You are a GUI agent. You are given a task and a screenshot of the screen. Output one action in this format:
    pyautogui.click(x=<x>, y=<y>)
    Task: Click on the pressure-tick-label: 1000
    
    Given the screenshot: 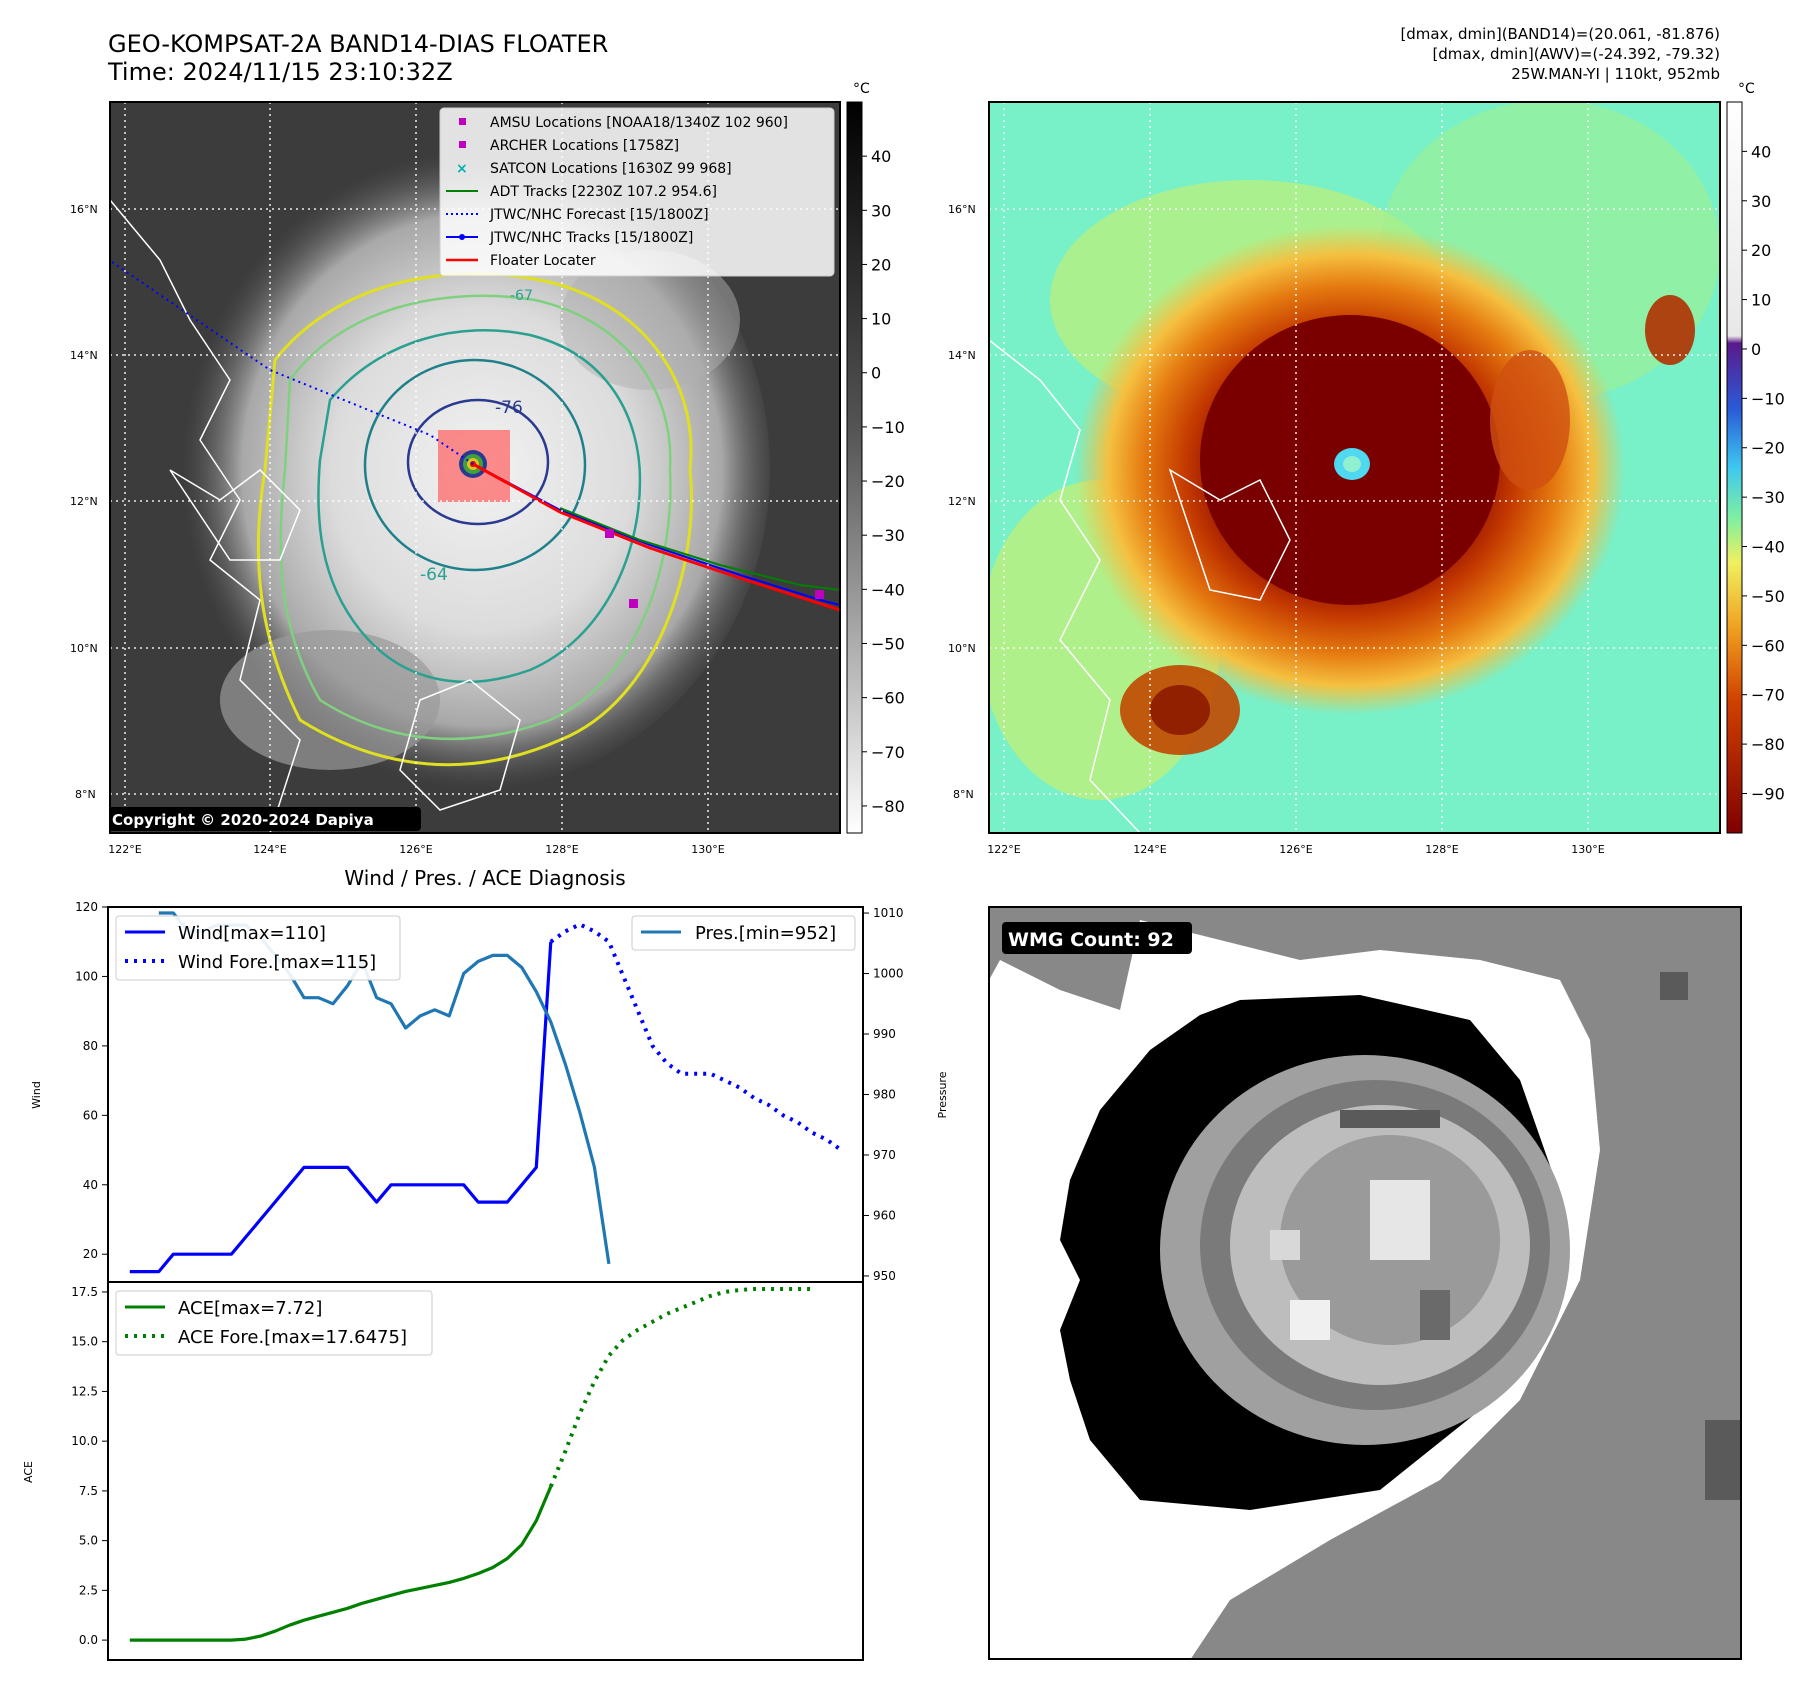 What is the action you would take?
    pyautogui.click(x=888, y=974)
    